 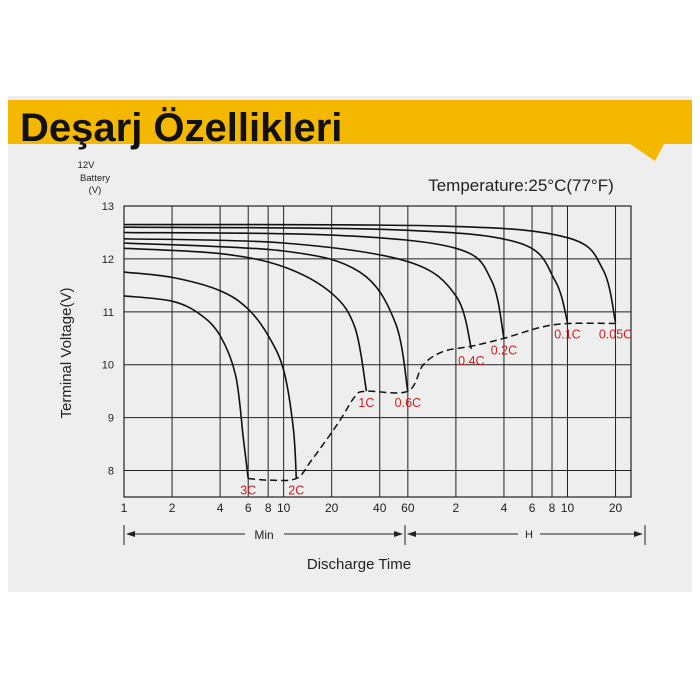 I want to click on curve-0.05C, so click(x=370, y=273).